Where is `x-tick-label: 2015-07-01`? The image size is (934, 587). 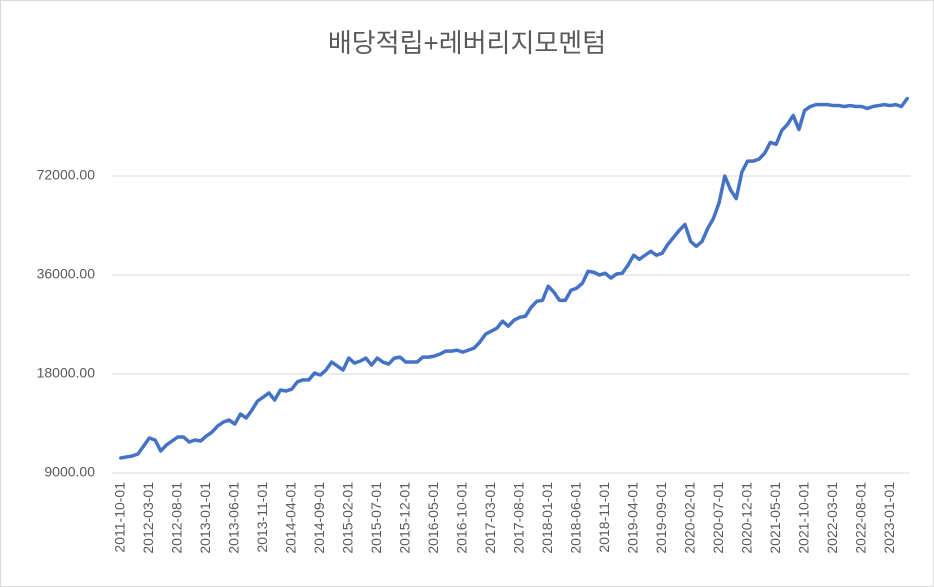
x-tick-label: 2015-07-01 is located at coordinates (376, 518).